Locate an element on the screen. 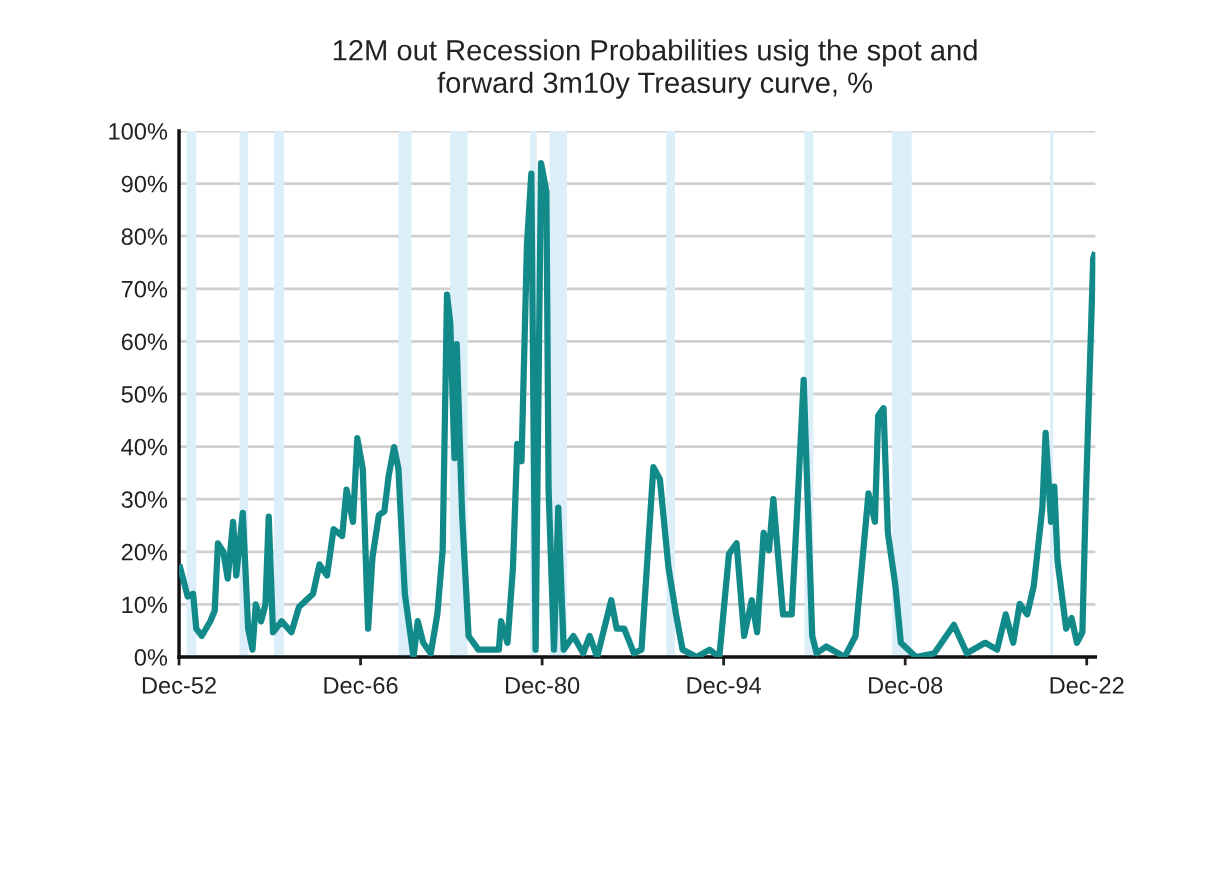 The width and height of the screenshot is (1213, 871). chart-title: 12M out Recession Probabilities usig the spot and forward 3m10y Treasury curve, % is located at coordinates (655, 69).